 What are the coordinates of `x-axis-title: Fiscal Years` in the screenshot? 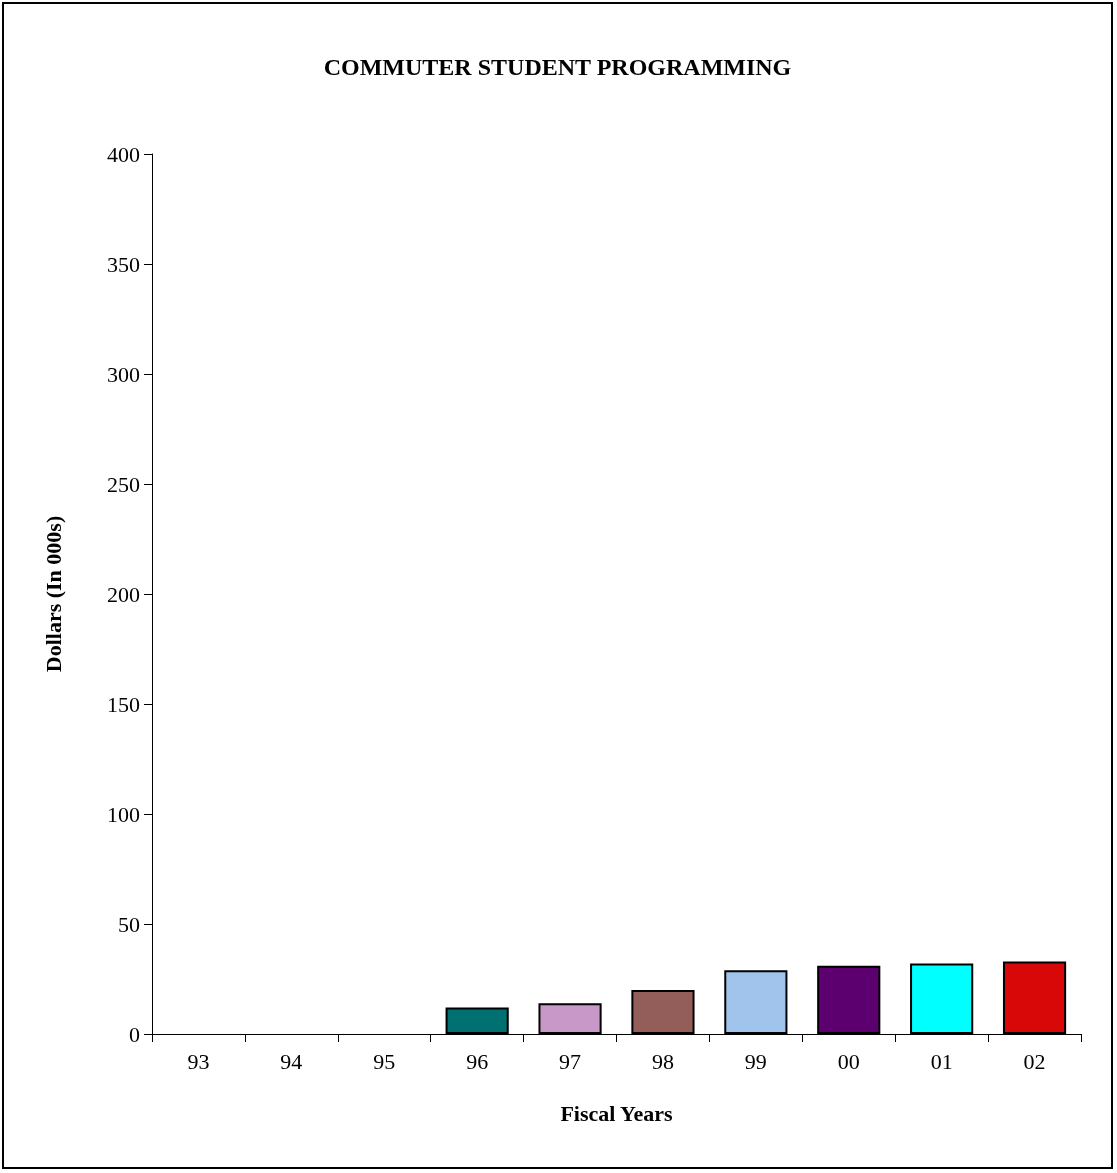 It's located at (617, 1113).